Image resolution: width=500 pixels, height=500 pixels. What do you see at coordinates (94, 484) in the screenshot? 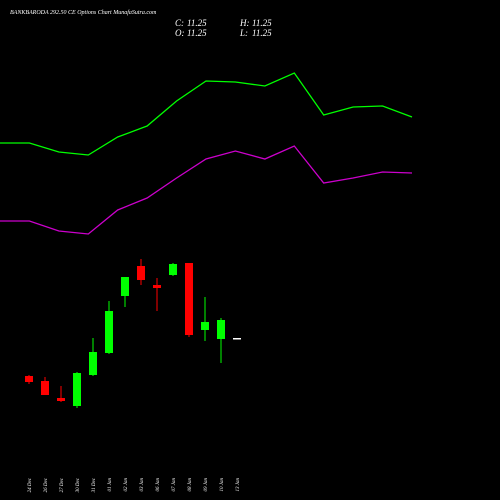
I see `x-tick-label: 31 Dec` at bounding box center [94, 484].